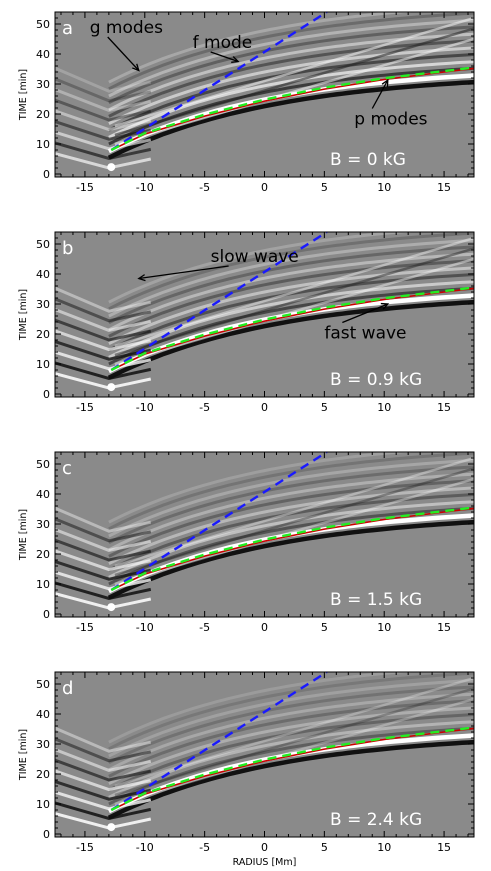 This screenshot has height=871, width=491. Describe the element at coordinates (67, 28) in the screenshot. I see `panel-letter: a` at that location.